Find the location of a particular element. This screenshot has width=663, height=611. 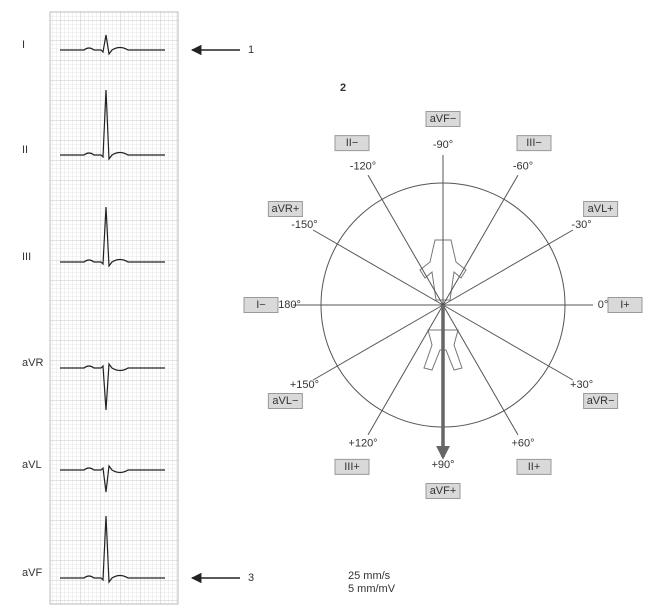

axis-box-label: I+ is located at coordinates (624, 305).